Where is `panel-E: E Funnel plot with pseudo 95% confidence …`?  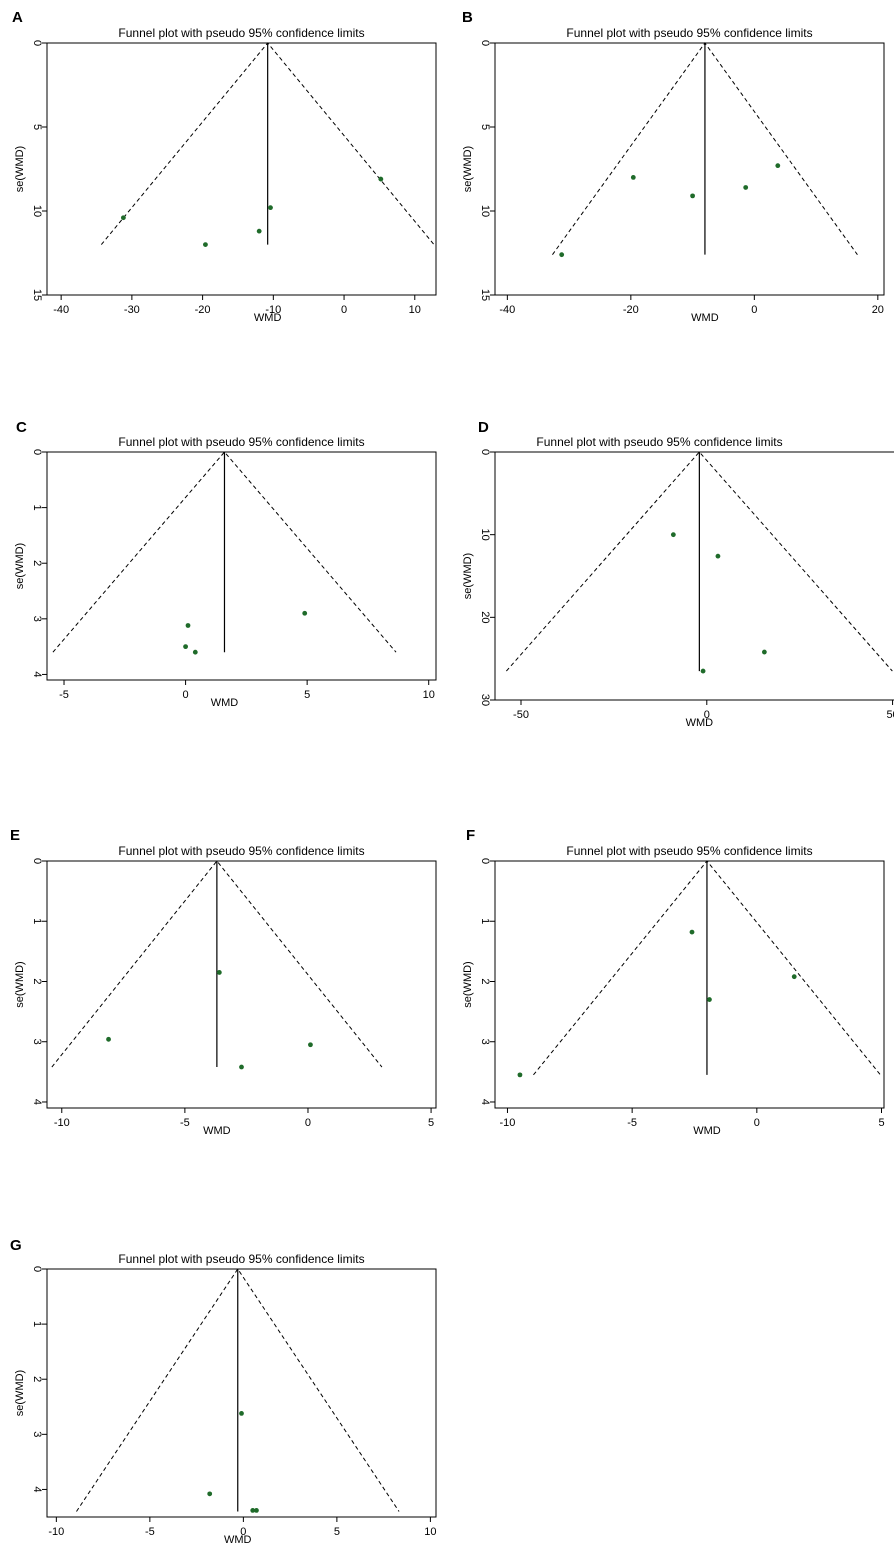 panel-E: E Funnel plot with pseudo 95% confidence … is located at coordinates (223, 982).